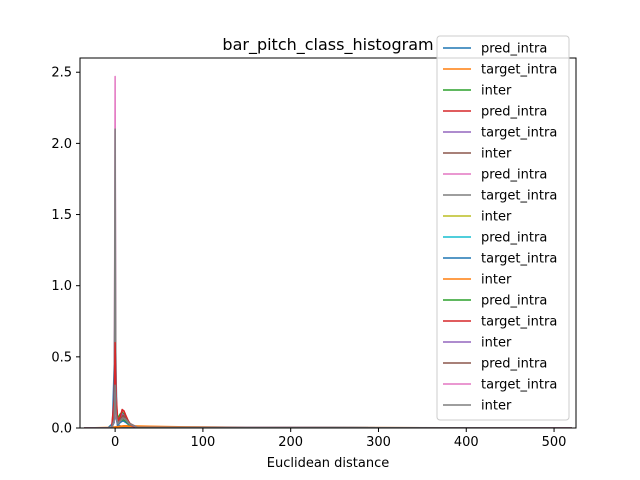  Describe the element at coordinates (115, 442) in the screenshot. I see `x-tick-label: 0` at that location.